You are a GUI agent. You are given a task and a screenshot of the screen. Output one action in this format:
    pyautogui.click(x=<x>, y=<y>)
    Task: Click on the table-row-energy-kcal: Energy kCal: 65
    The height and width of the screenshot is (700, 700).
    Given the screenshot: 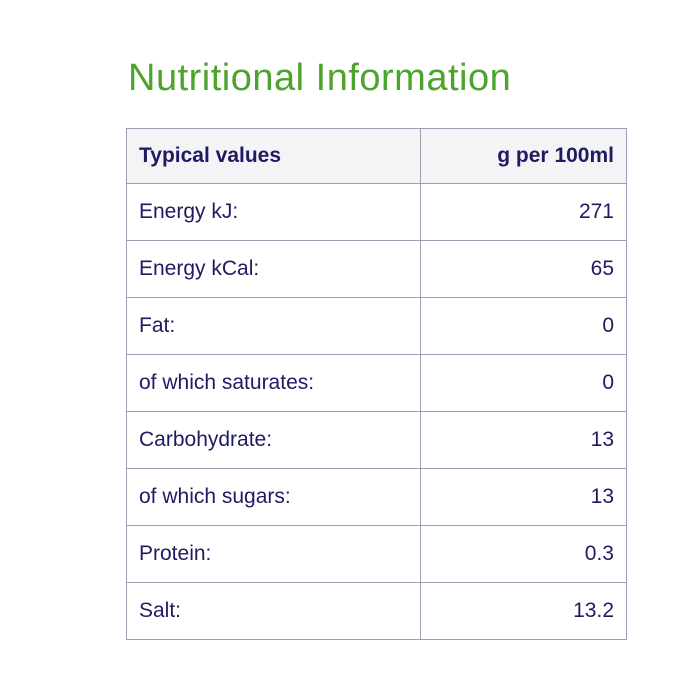 What is the action you would take?
    pyautogui.click(x=376, y=269)
    